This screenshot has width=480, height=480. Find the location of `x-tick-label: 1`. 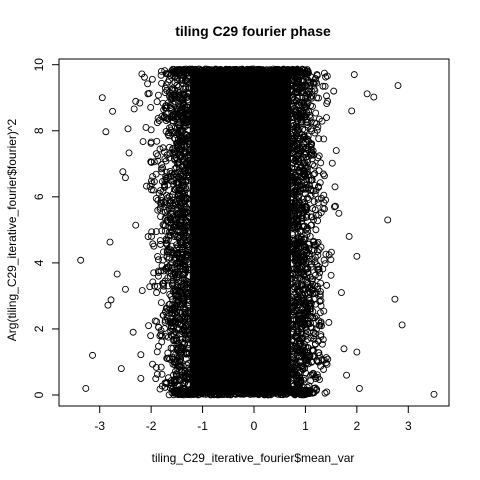

x-tick-label: 1 is located at coordinates (305, 426).